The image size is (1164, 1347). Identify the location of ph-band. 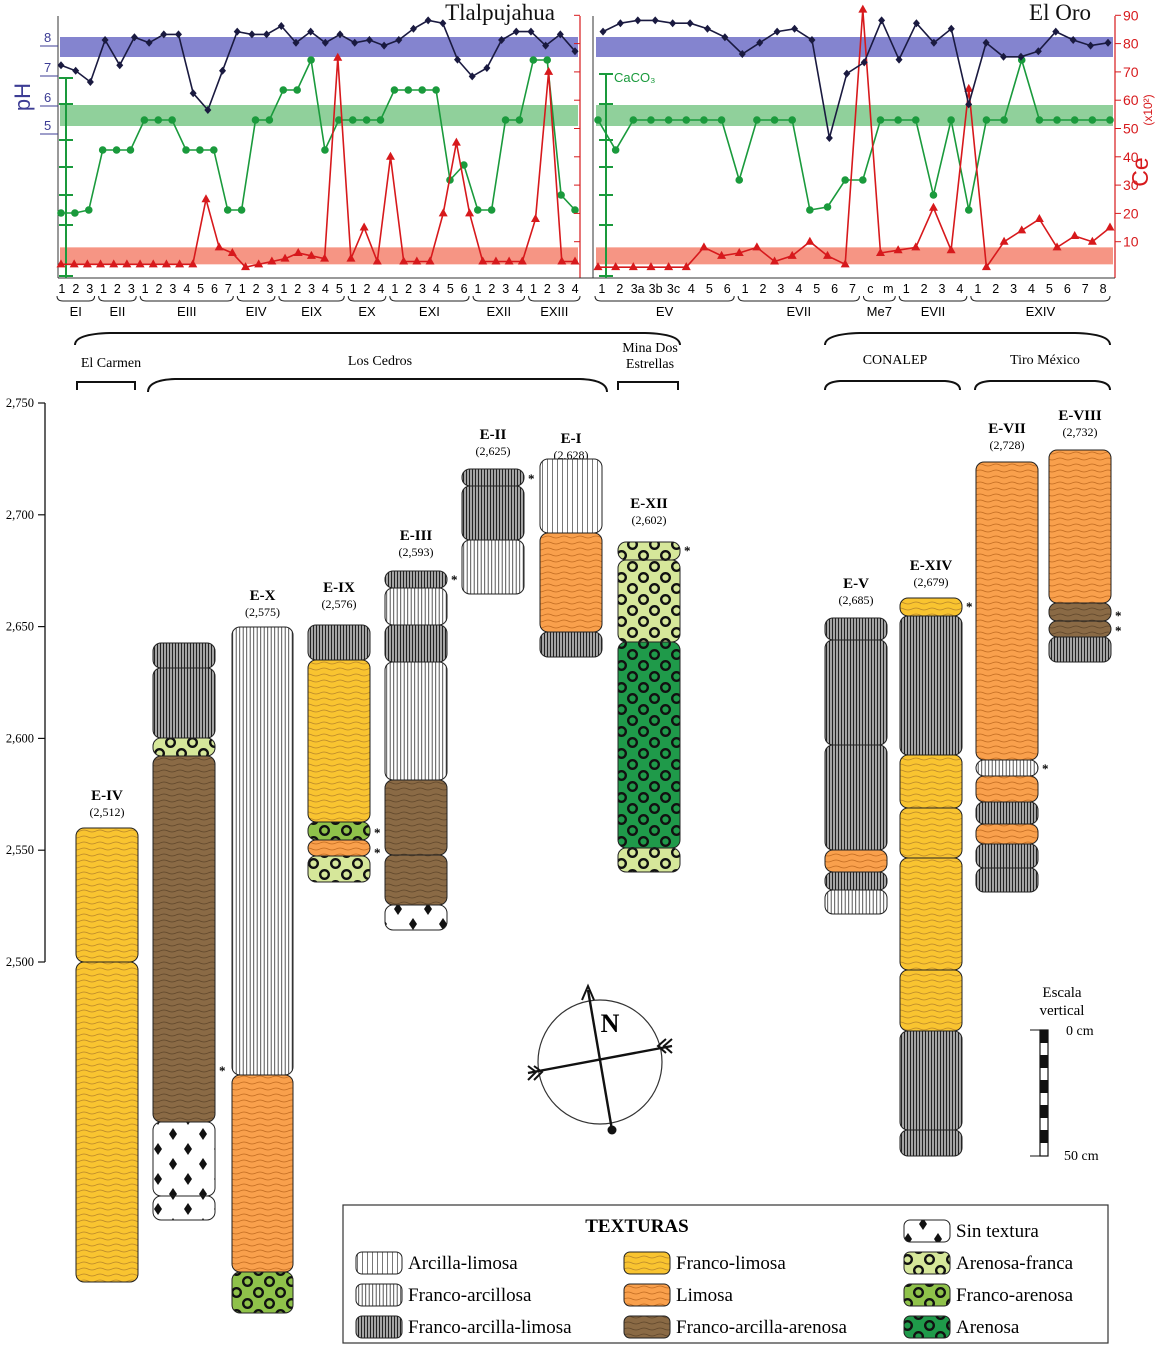
(319, 47).